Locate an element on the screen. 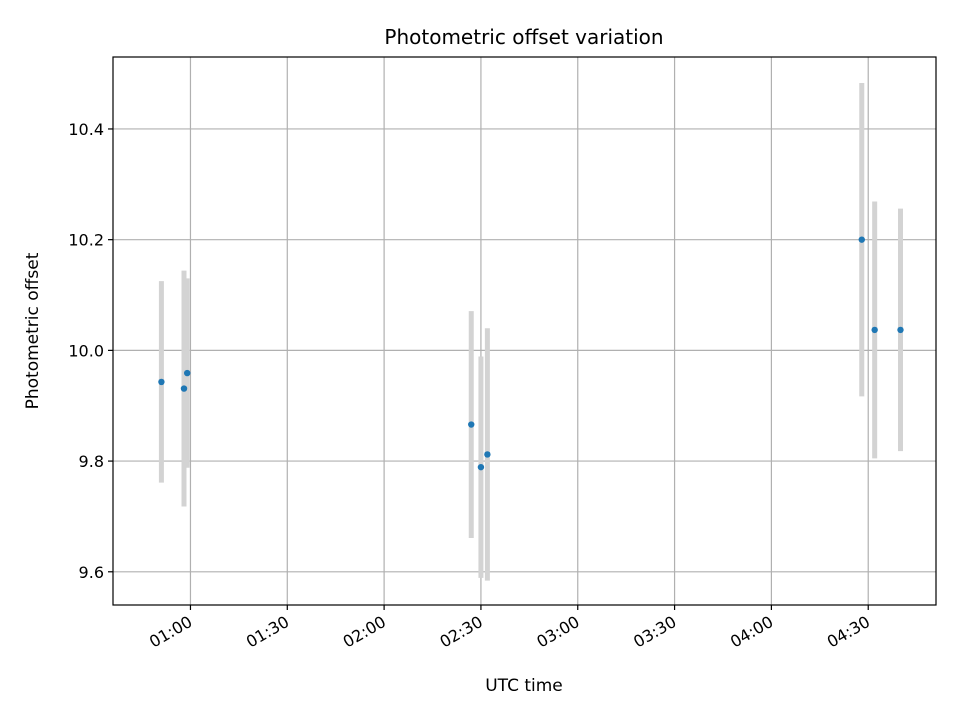  x-tick-label: 04:30 is located at coordinates (848, 632).